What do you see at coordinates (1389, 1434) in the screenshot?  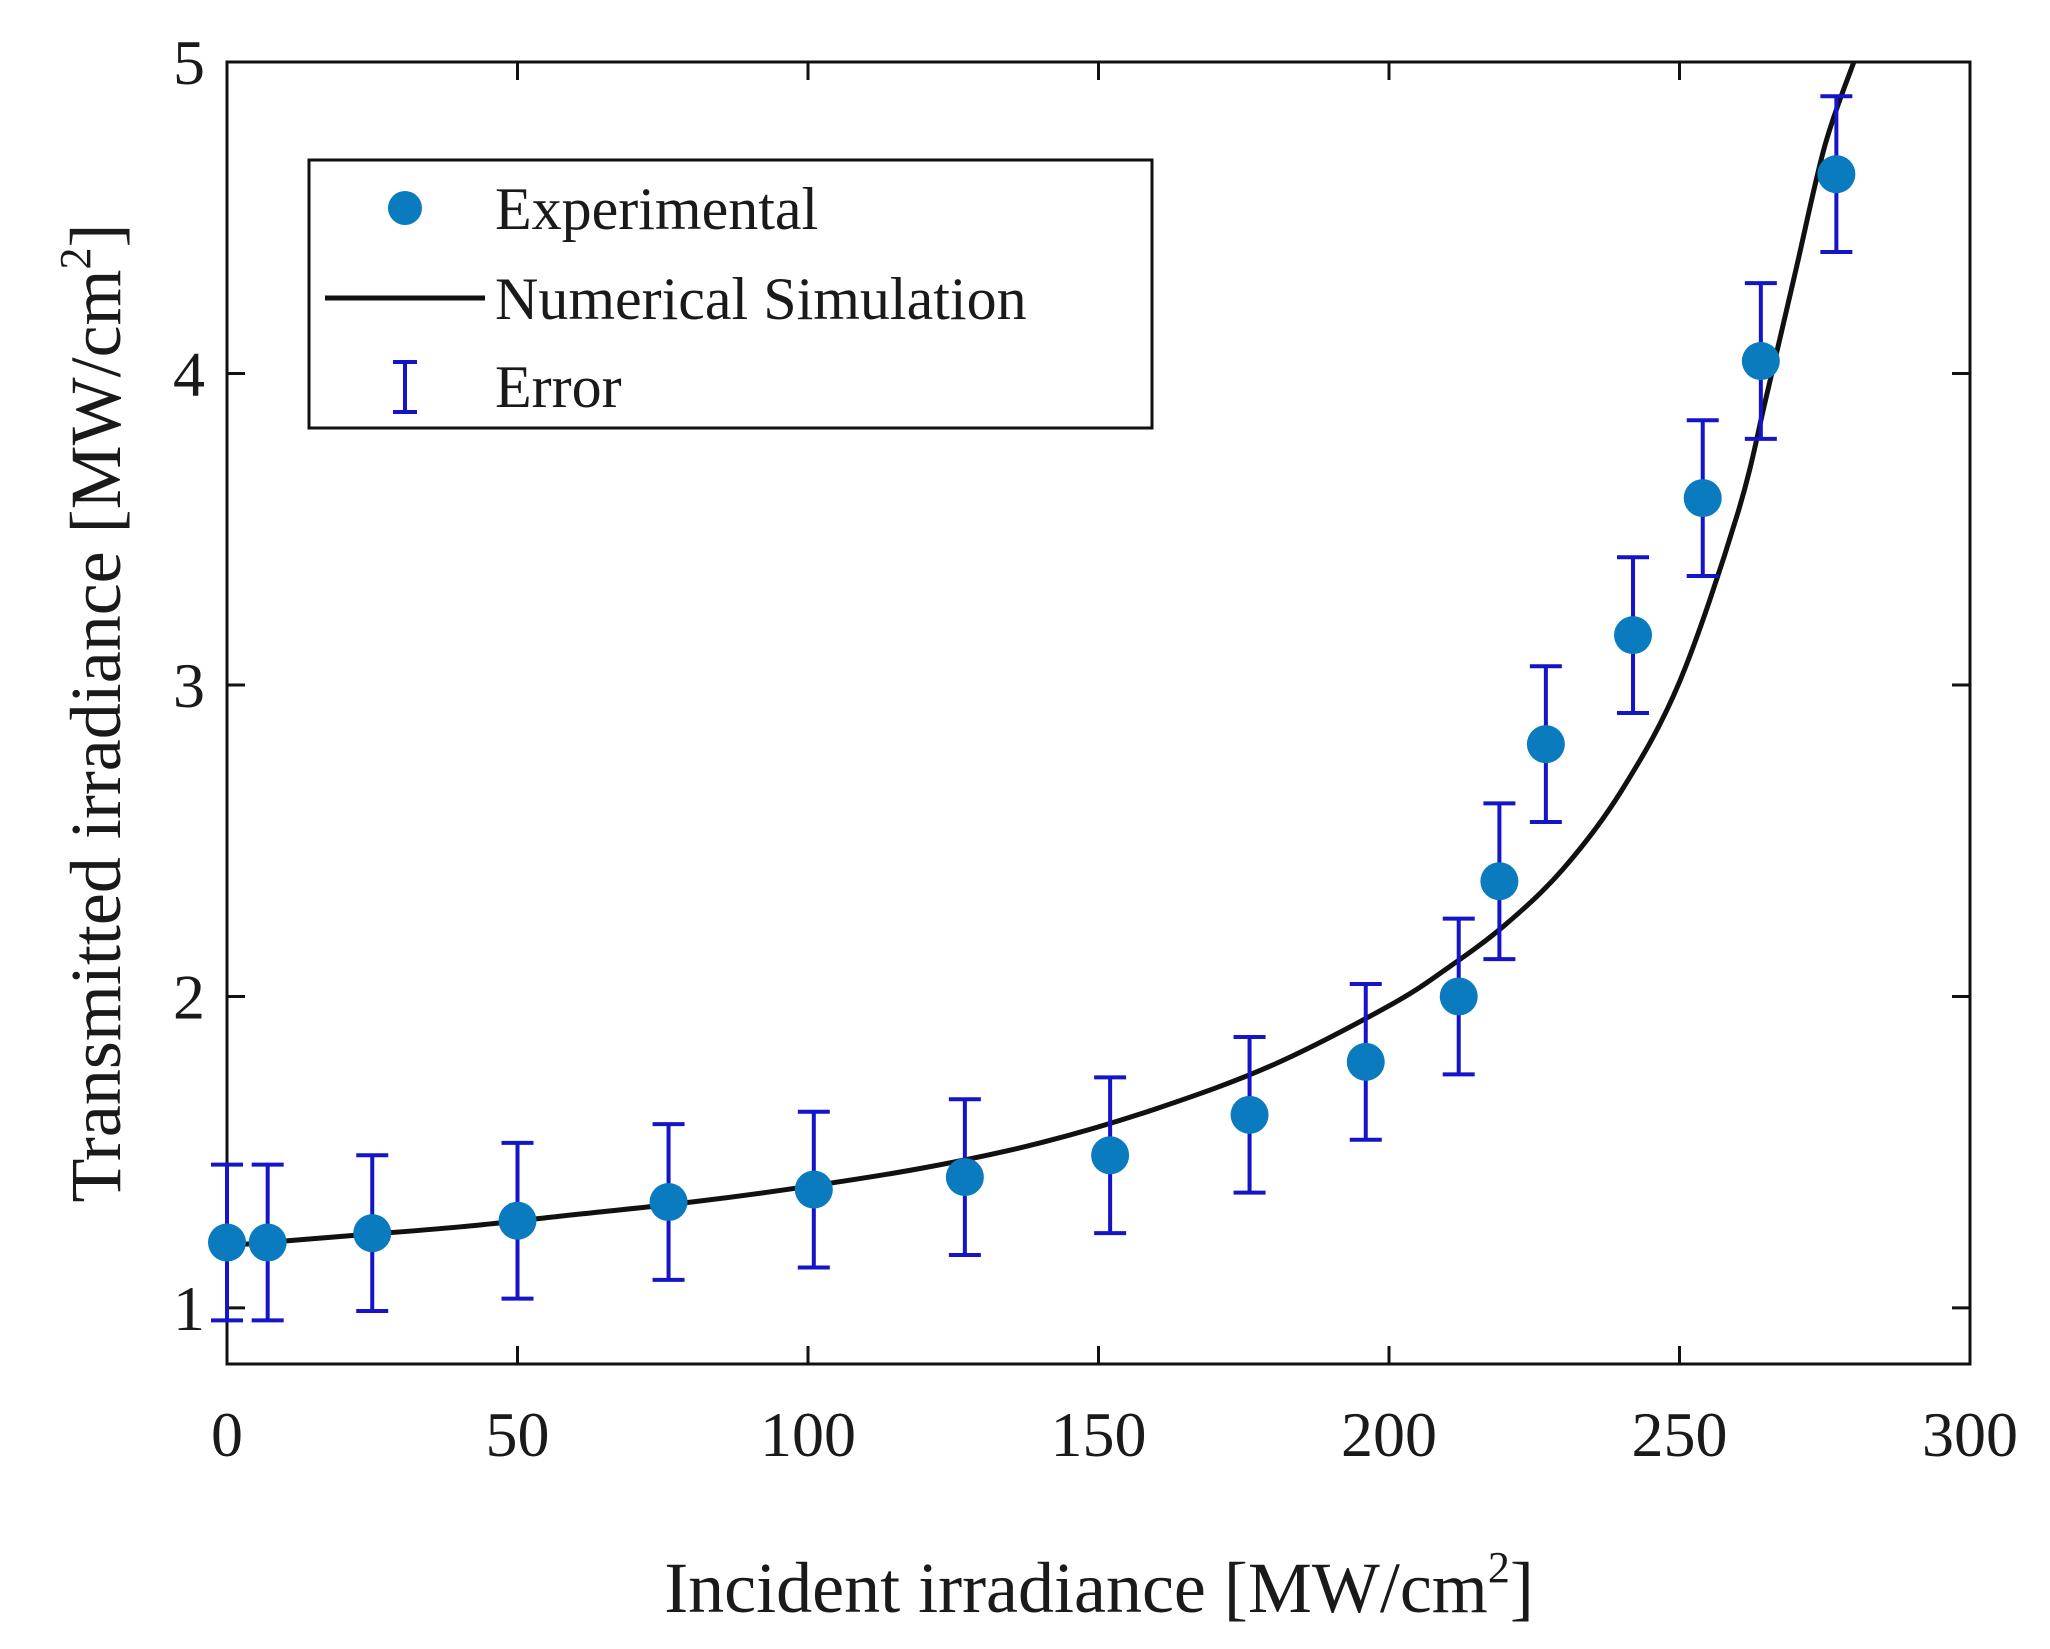 I see `x-tick-label: 200` at bounding box center [1389, 1434].